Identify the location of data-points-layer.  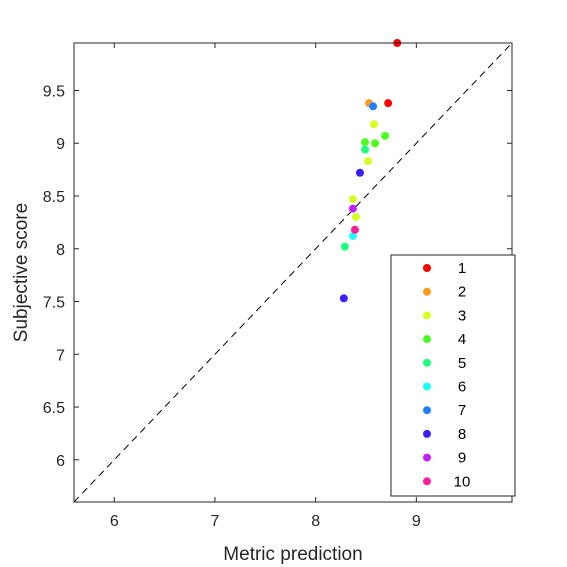
(370, 171).